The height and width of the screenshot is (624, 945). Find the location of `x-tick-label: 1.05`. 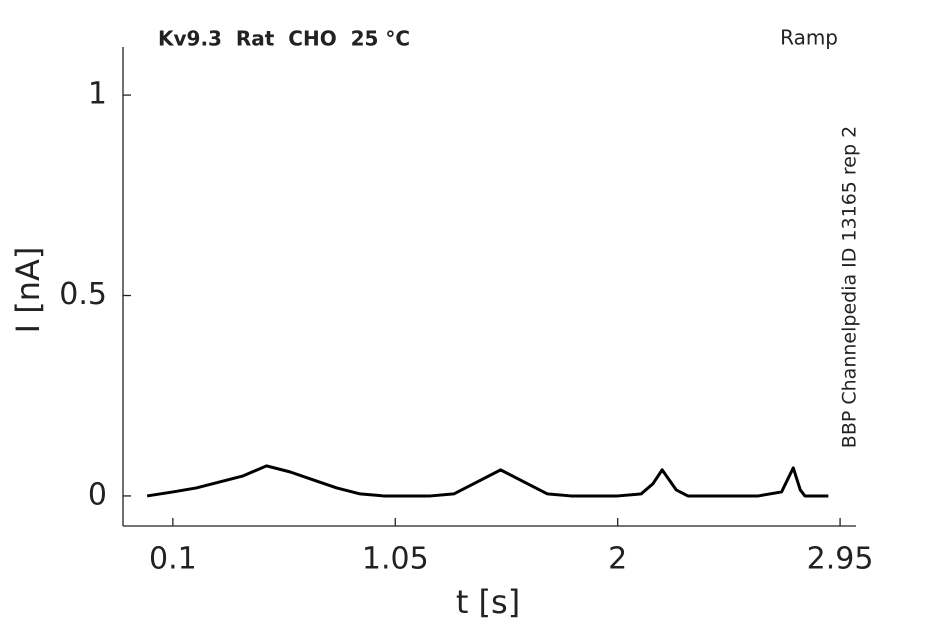

x-tick-label: 1.05 is located at coordinates (395, 559).